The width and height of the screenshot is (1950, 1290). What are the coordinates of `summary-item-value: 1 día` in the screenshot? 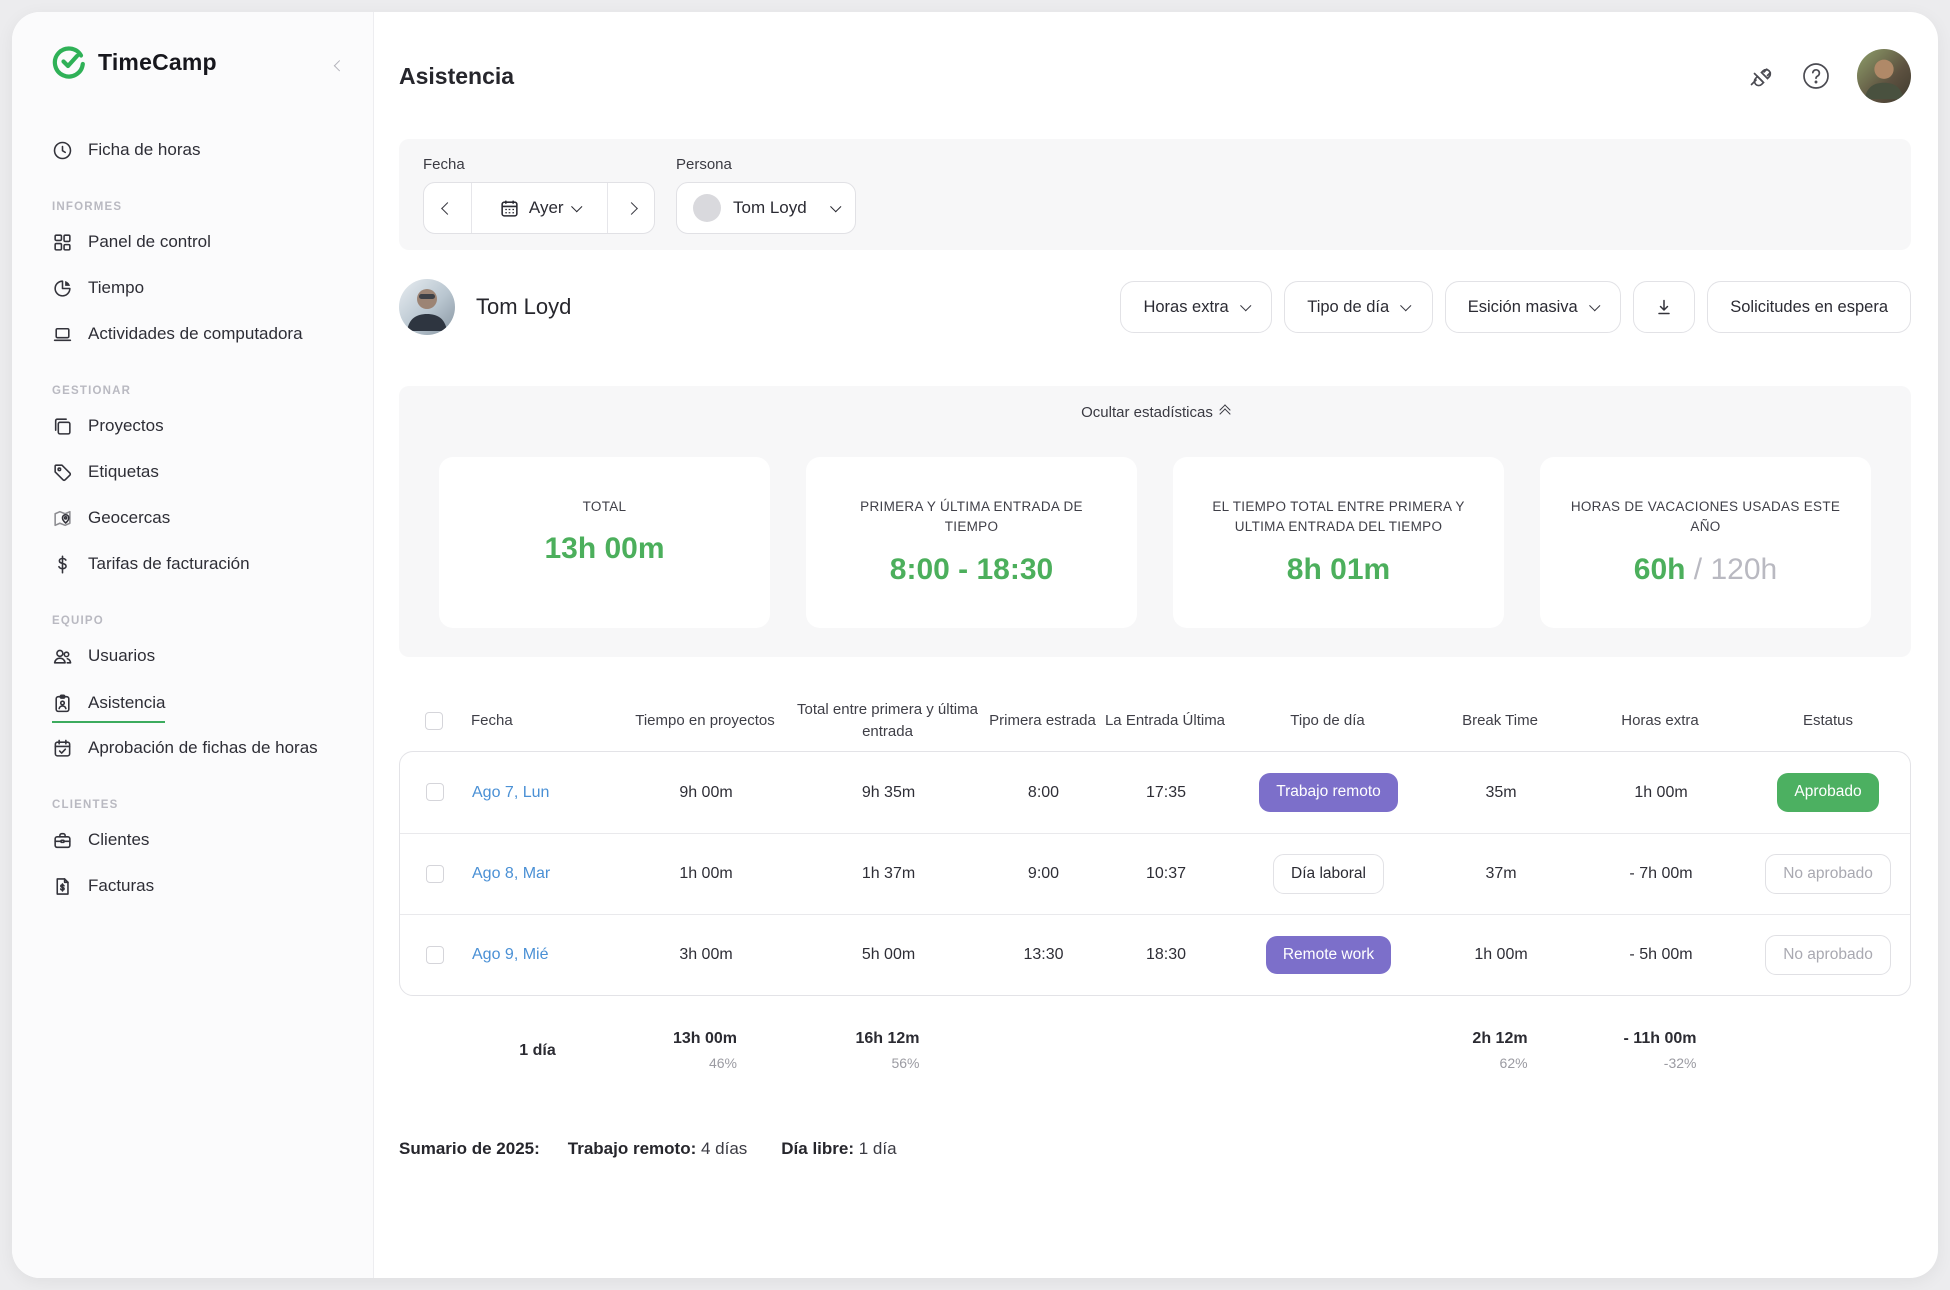 It's located at (877, 1148).